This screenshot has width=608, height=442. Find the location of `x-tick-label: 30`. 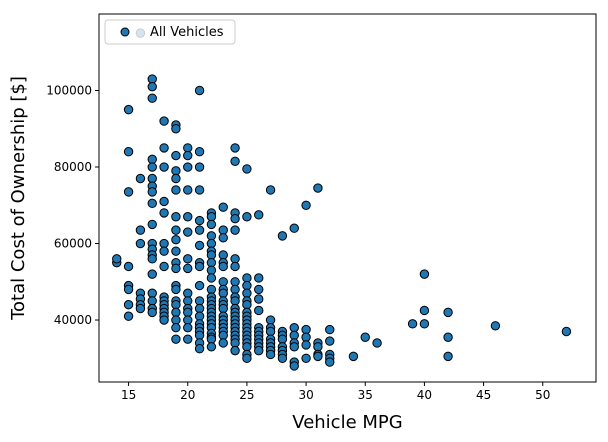

x-tick-label: 30 is located at coordinates (305, 395).